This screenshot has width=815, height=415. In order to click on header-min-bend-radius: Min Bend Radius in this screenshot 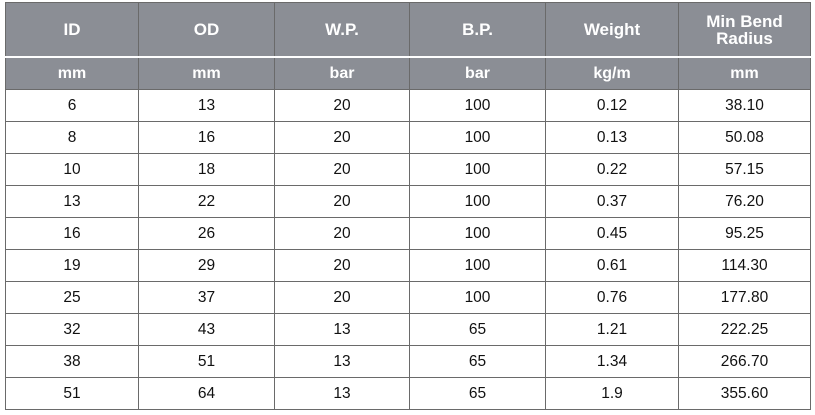, I will do `click(744, 30)`.